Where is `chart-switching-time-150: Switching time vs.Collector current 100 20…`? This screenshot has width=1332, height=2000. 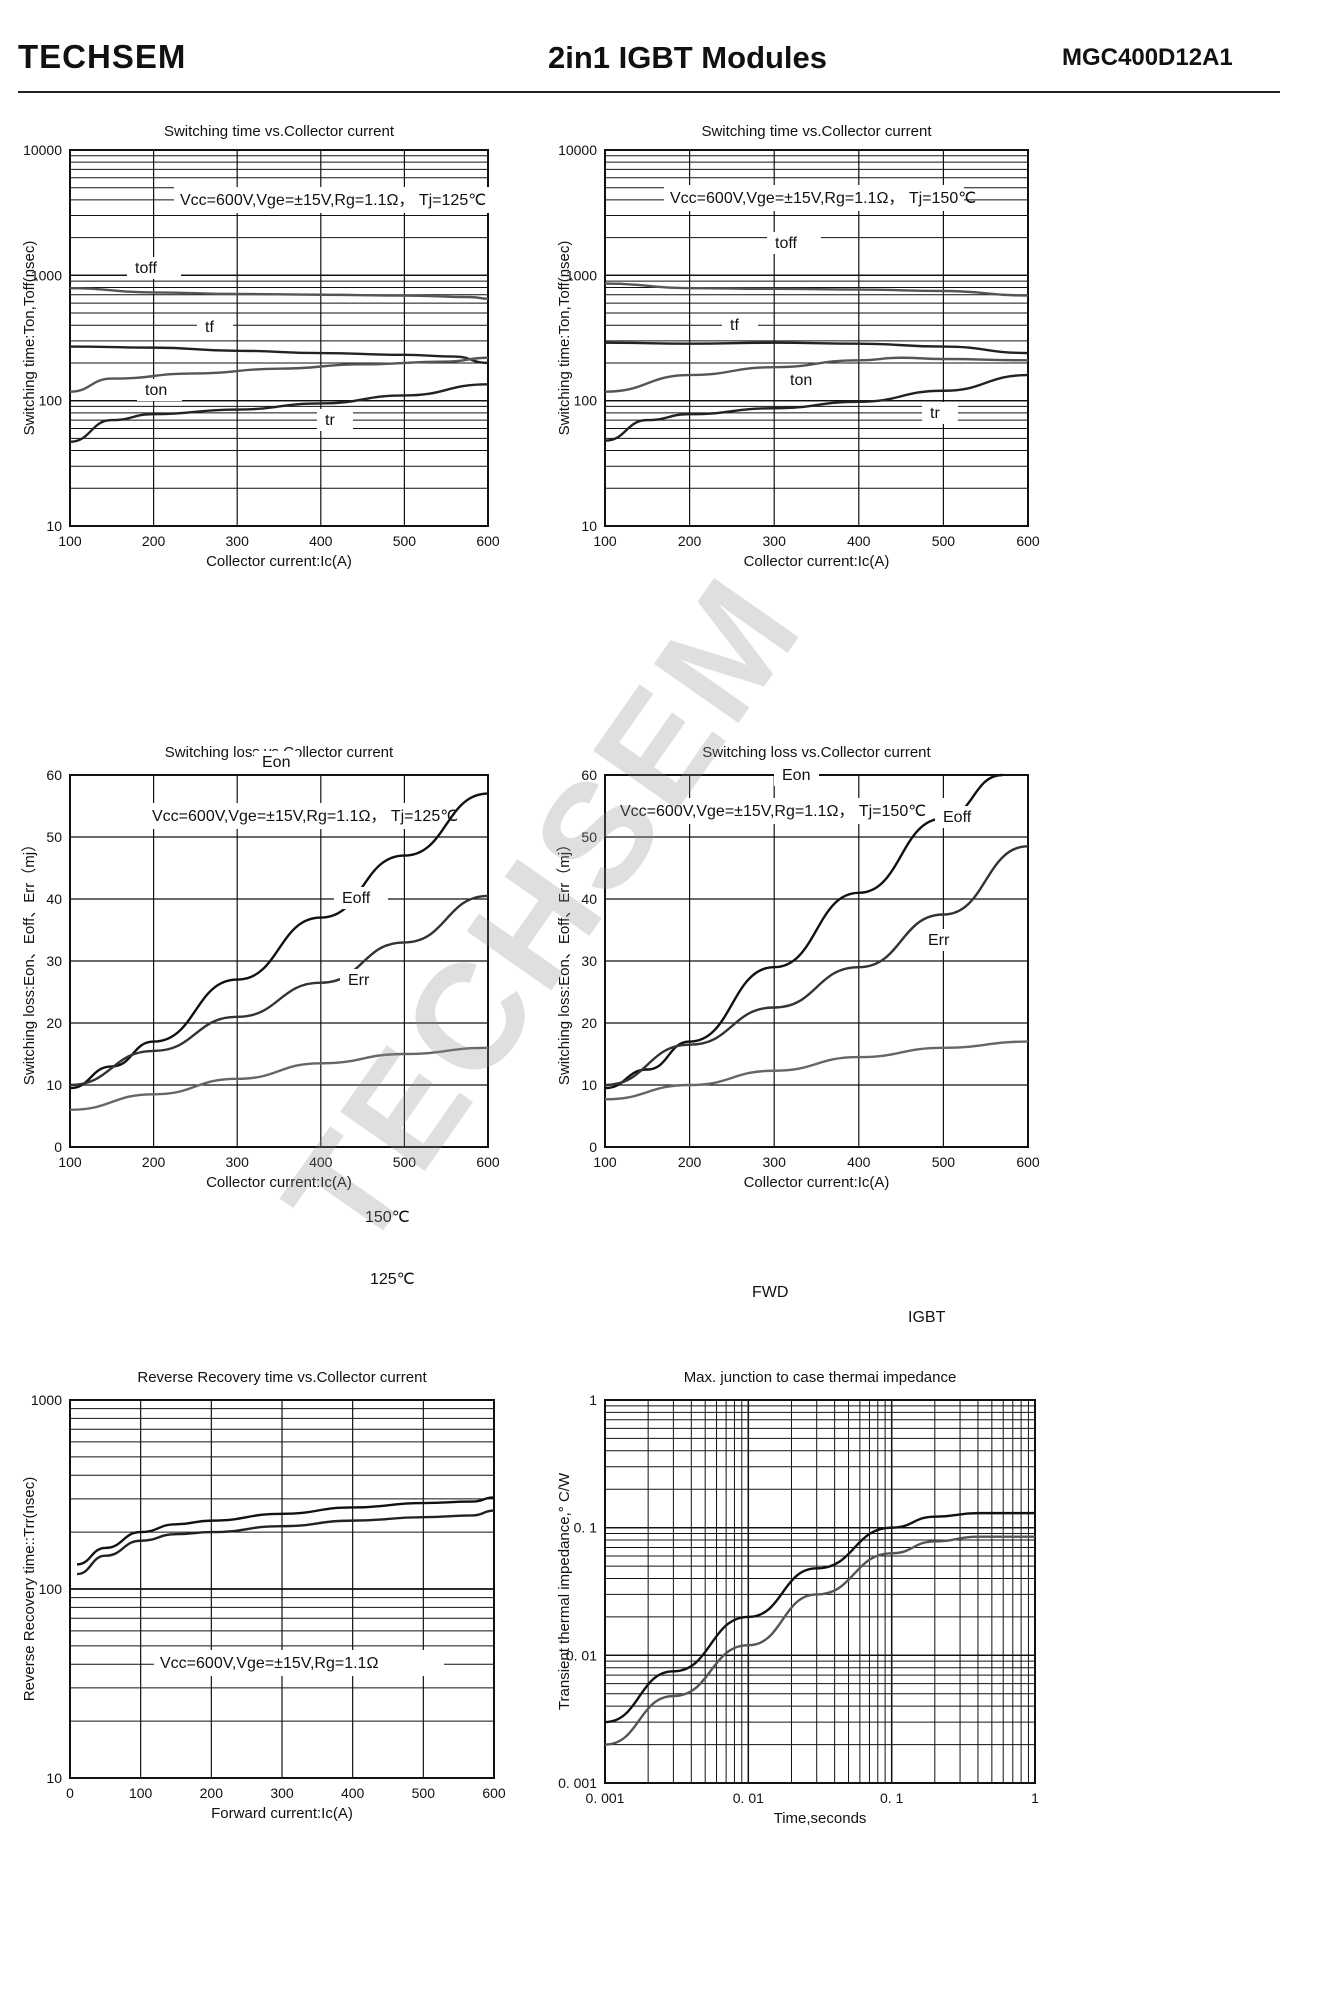
chart-switching-time-150: Switching time vs.Collector current 100 20… is located at coordinates (798, 346).